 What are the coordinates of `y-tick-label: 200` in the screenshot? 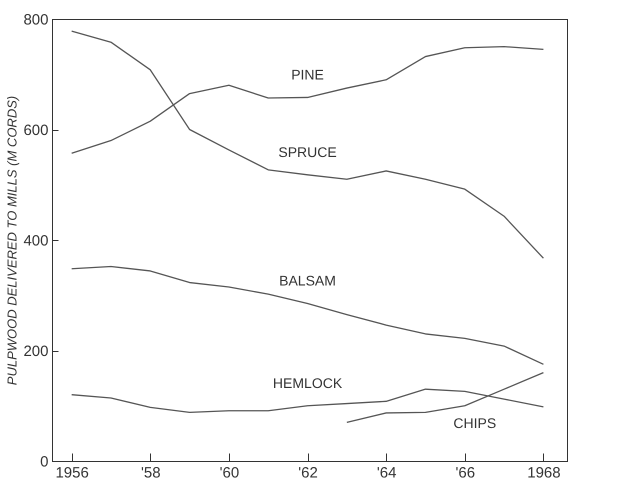 It's located at (35, 351).